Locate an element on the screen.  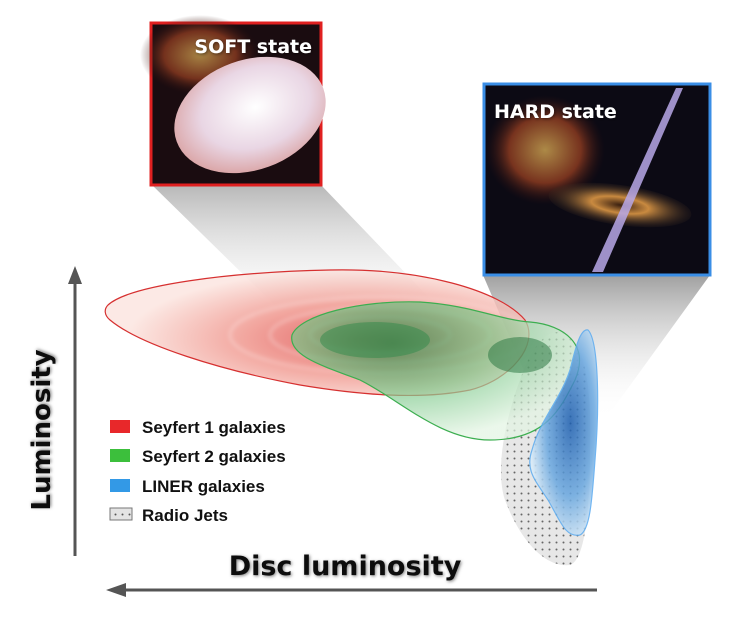
hard-state-panel: HARD state is located at coordinates (597, 179).